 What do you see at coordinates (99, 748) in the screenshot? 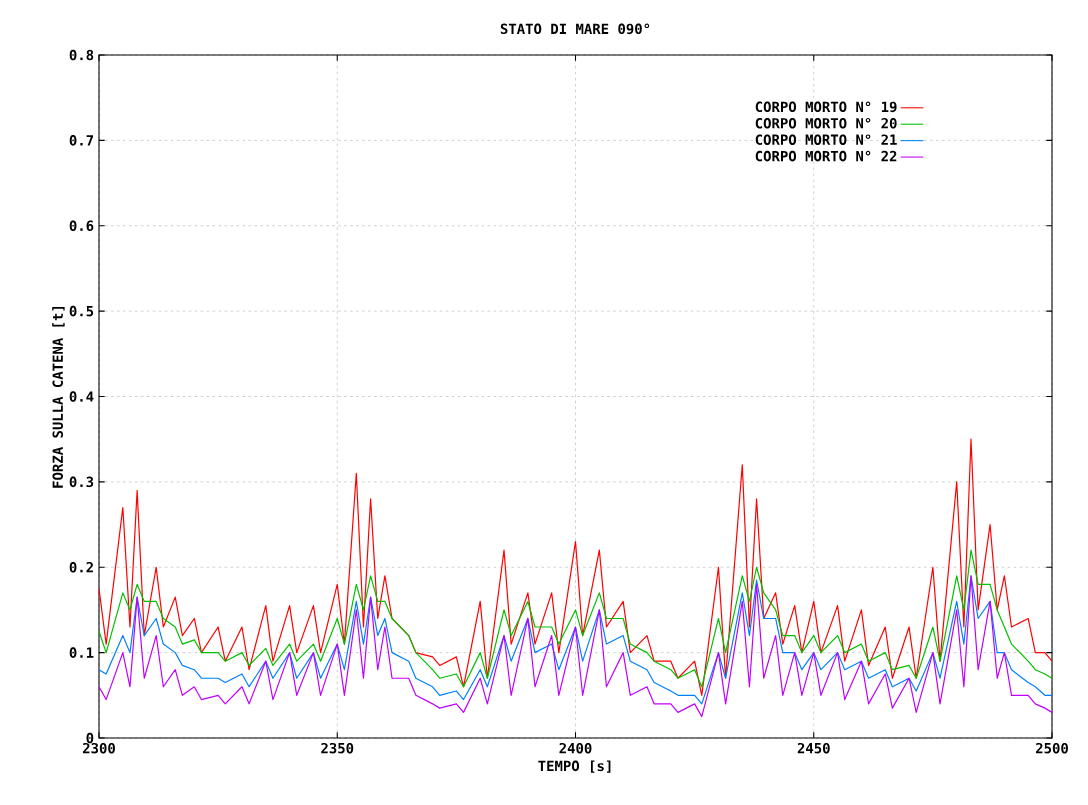
I see `x-tick-label: 2300` at bounding box center [99, 748].